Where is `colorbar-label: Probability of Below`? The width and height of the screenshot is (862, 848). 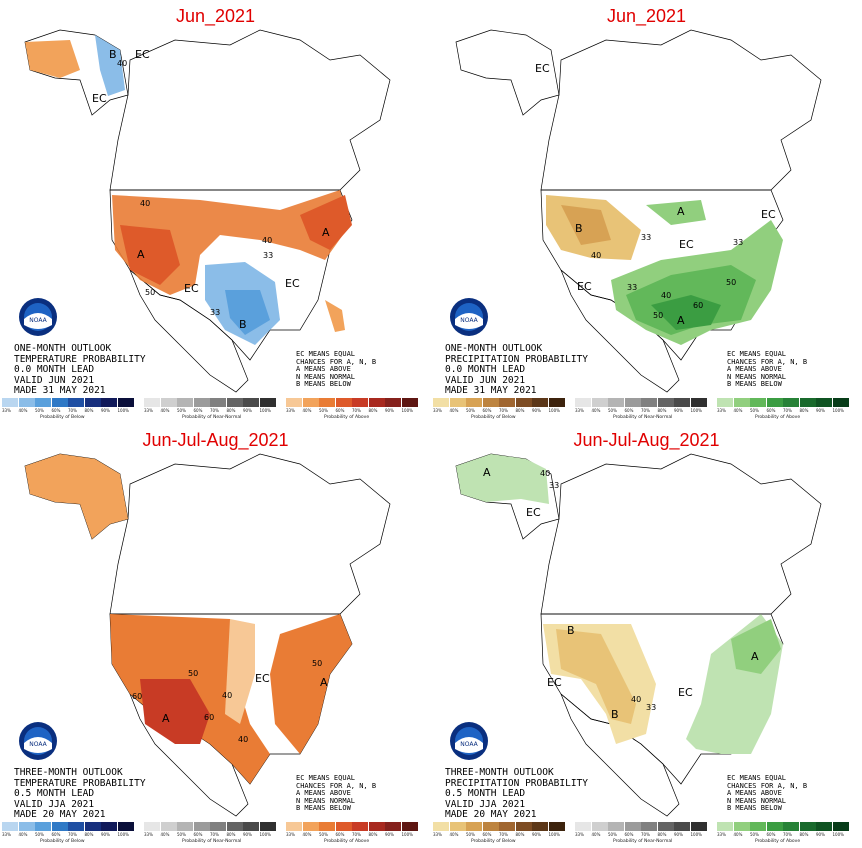
colorbar-label: Probability of Below is located at coordinates (62, 841).